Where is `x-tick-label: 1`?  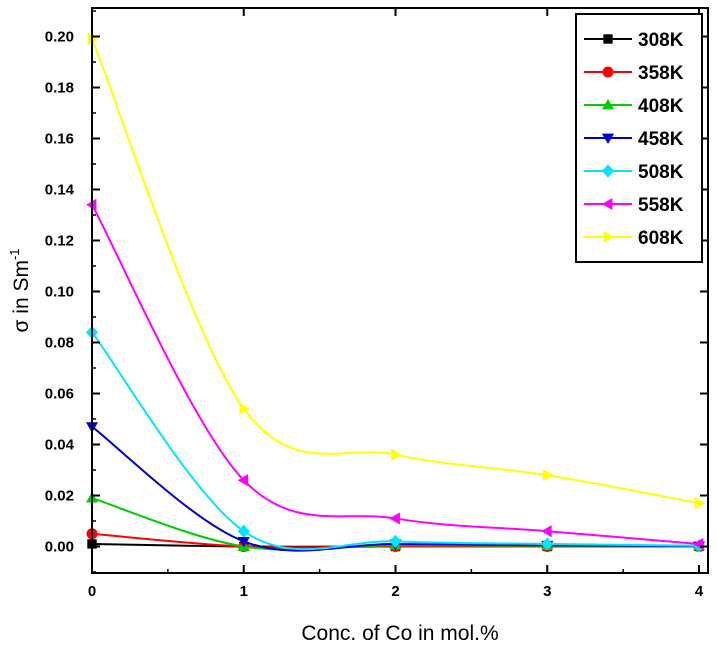
x-tick-label: 1 is located at coordinates (244, 591).